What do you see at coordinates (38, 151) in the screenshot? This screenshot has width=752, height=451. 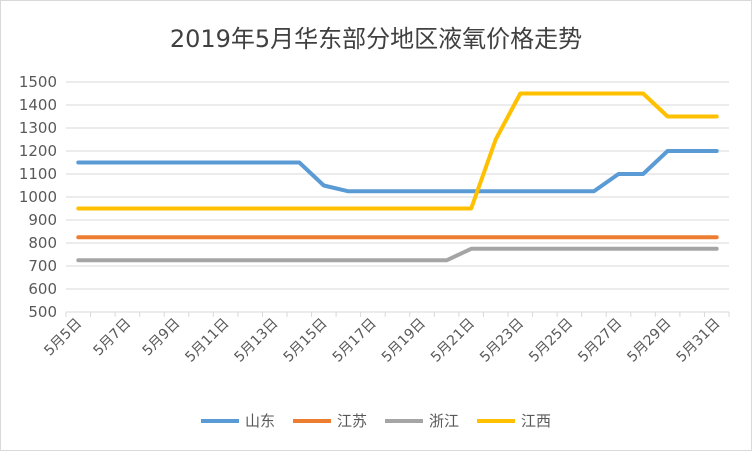 I see `y-tick-label: 1200` at bounding box center [38, 151].